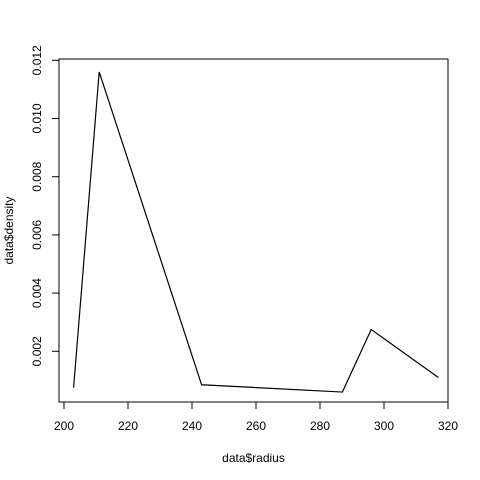 This screenshot has width=480, height=480. I want to click on x-tick-label: 320, so click(448, 426).